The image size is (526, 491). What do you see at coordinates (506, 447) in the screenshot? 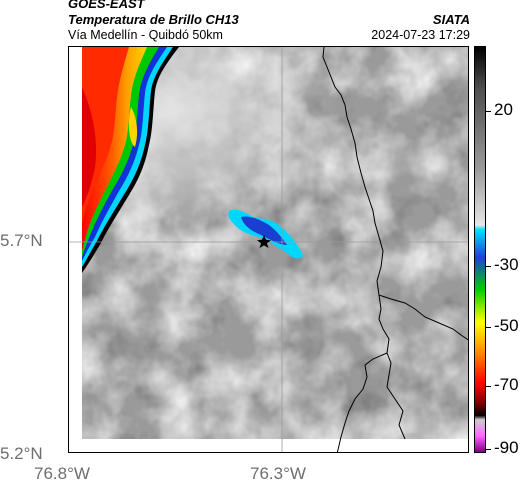
I see `colorbar-label: -90` at bounding box center [506, 447].